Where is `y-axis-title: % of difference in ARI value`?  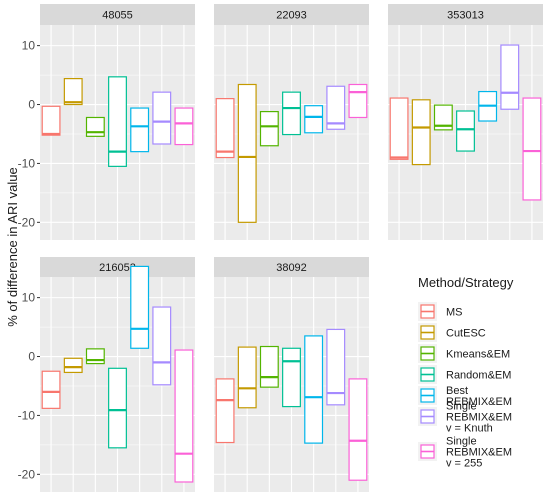
y-axis-title: % of difference in ARI value is located at coordinates (12, 246).